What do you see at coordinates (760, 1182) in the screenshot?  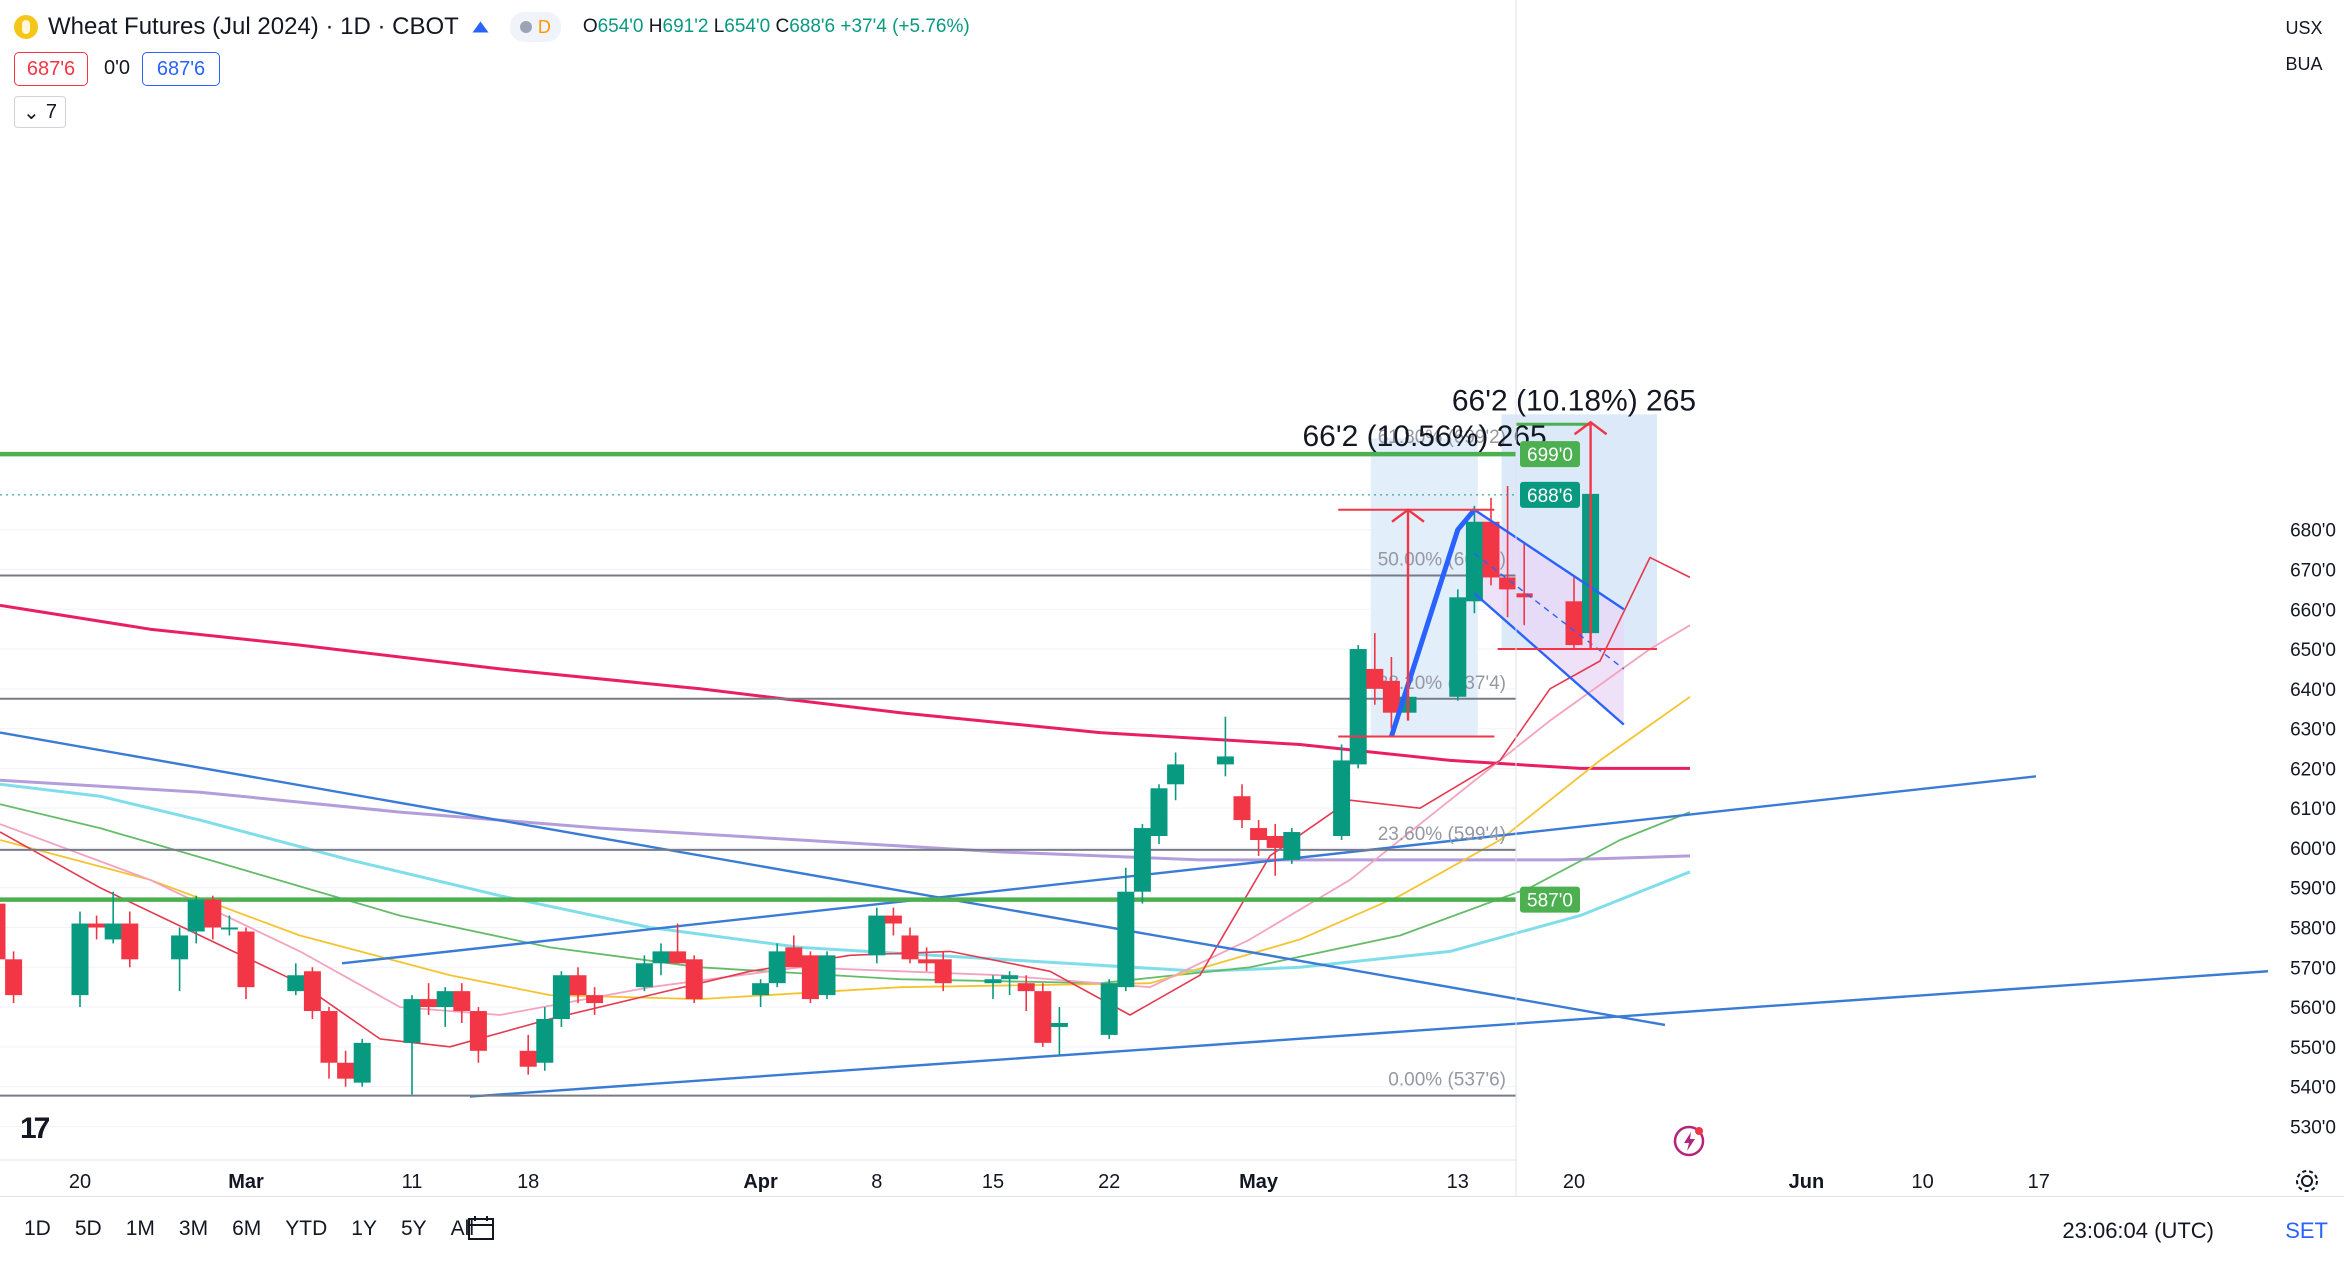 I see `time-tick-label: Apr` at bounding box center [760, 1182].